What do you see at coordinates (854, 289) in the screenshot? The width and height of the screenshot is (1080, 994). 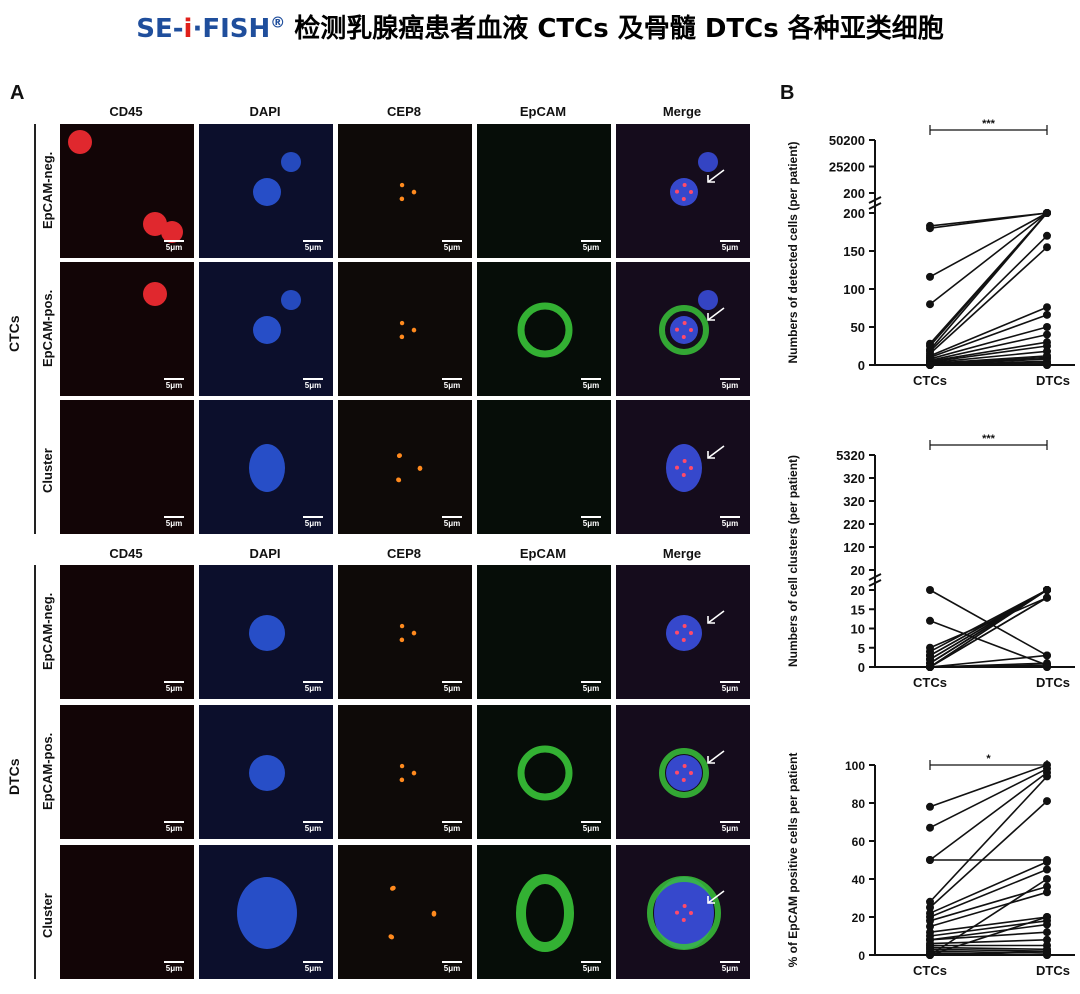 I see `y-tick-label: 100` at bounding box center [854, 289].